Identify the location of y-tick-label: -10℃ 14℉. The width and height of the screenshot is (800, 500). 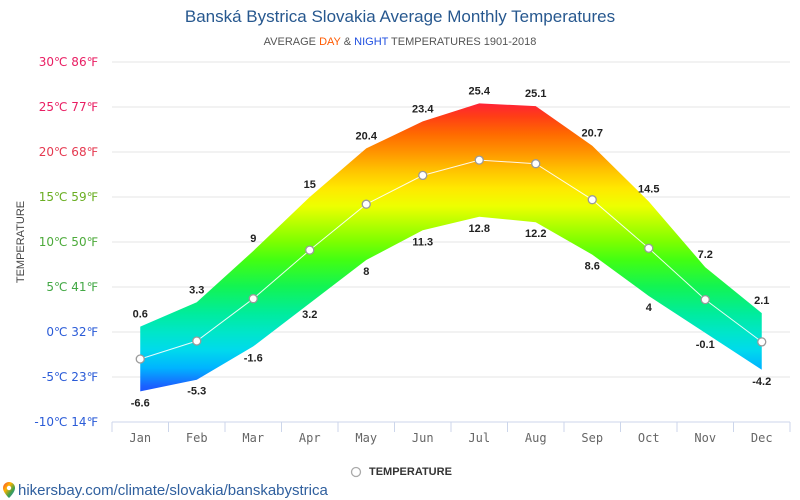
(66, 422).